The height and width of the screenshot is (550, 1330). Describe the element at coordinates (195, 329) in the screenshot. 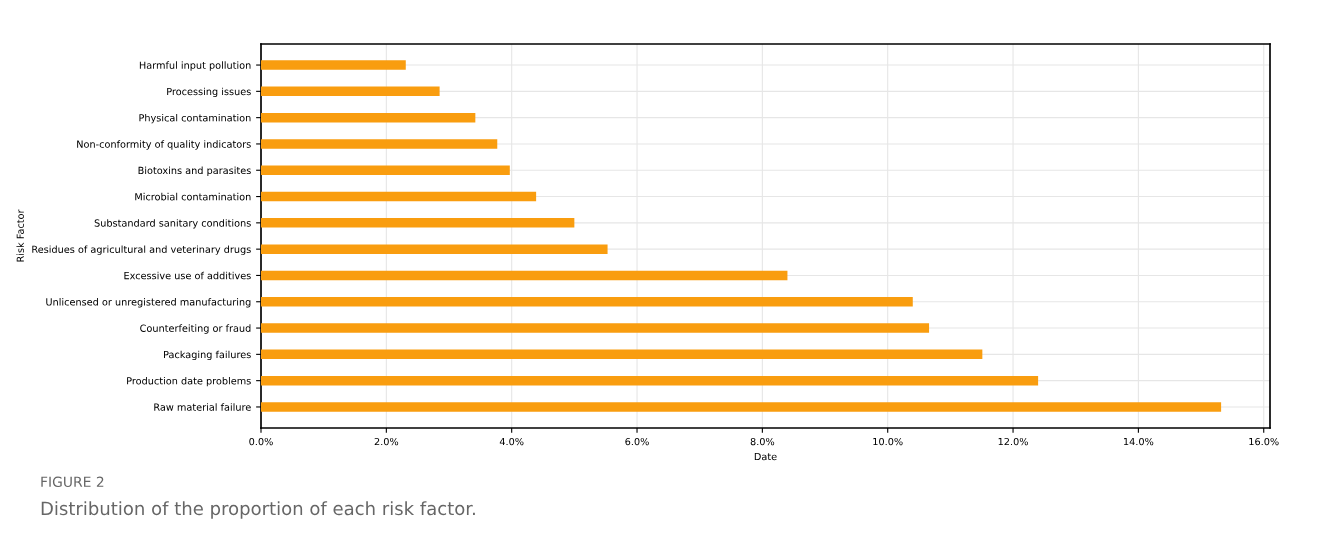

I see `y-tick-label: Counterfeiting or fraud` at that location.